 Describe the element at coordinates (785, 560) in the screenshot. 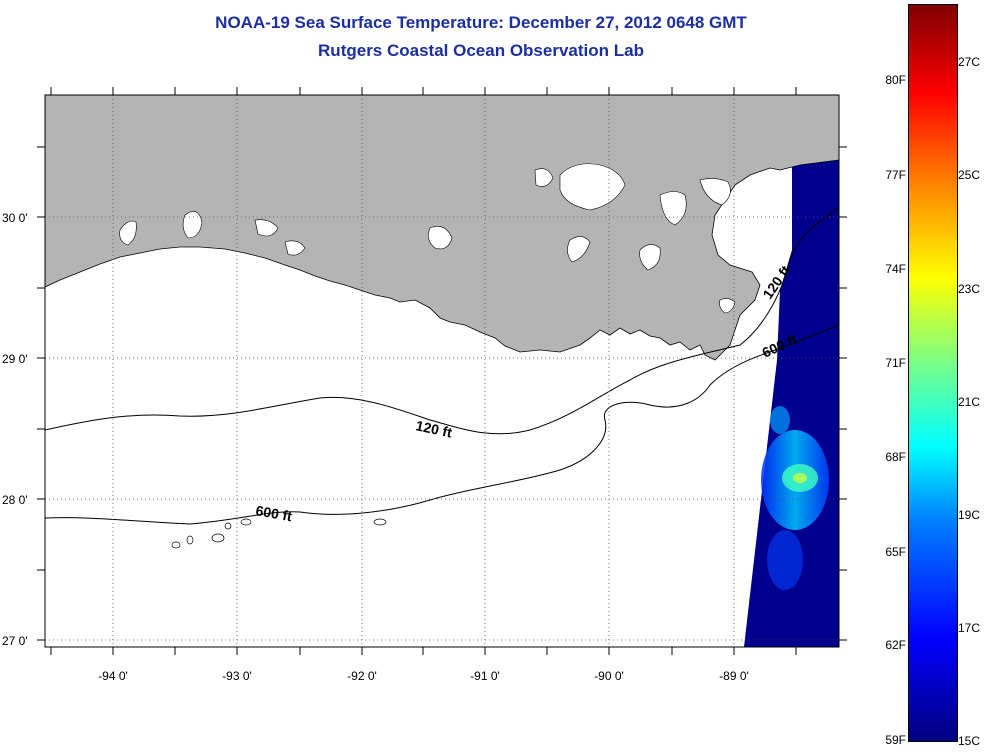

I see `sst-patch-south` at that location.